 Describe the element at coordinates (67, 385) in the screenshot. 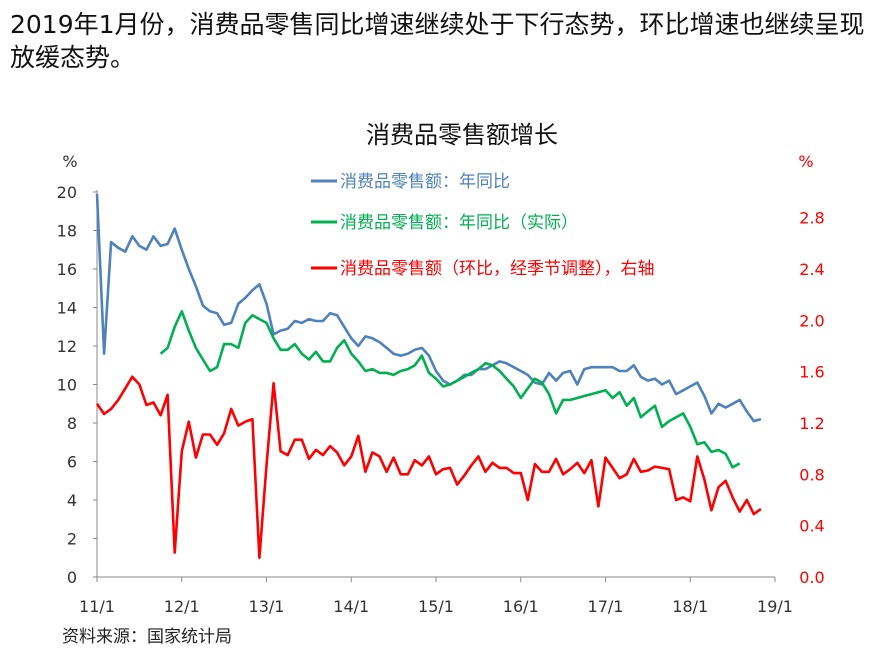

I see `left-tick-label: 10` at that location.